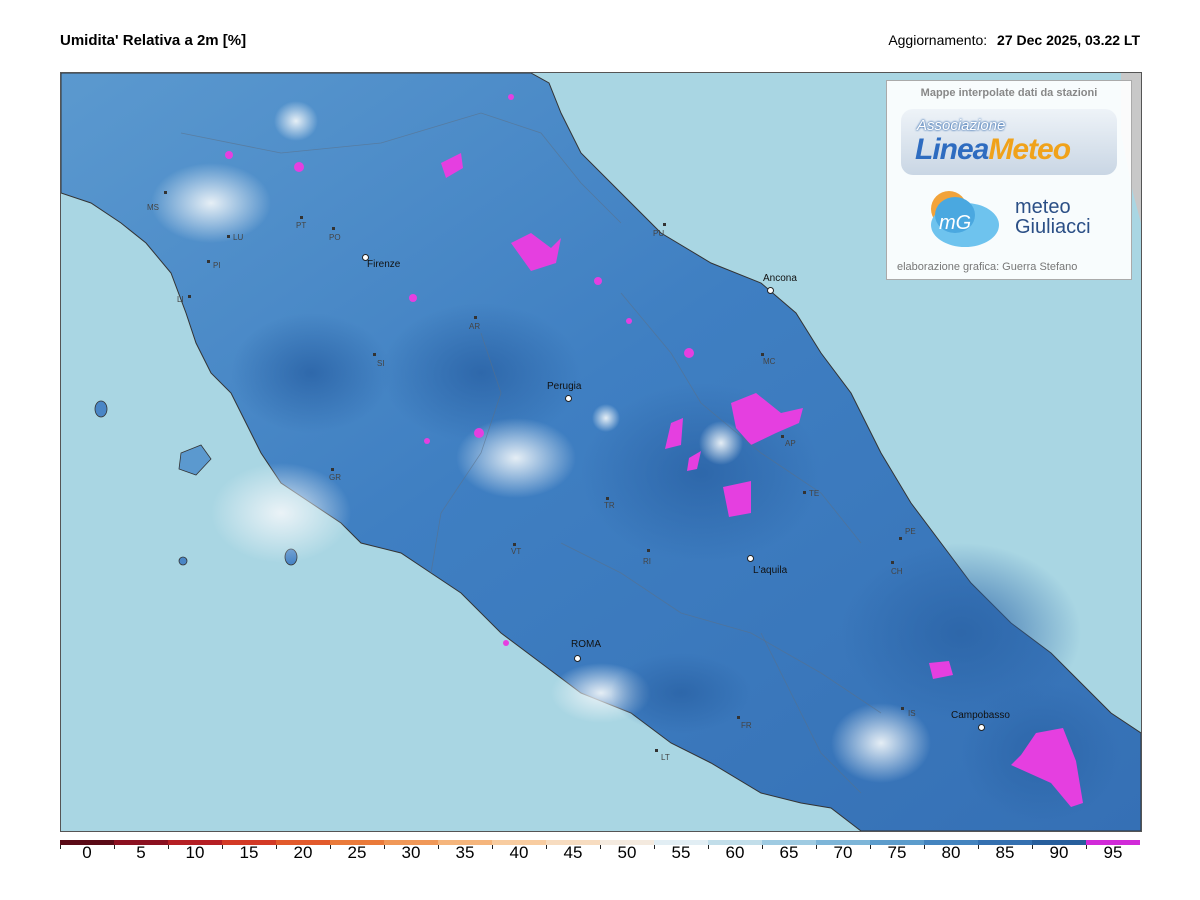 The width and height of the screenshot is (1200, 900). What do you see at coordinates (897, 571) in the screenshot?
I see `prov-label: CH` at bounding box center [897, 571].